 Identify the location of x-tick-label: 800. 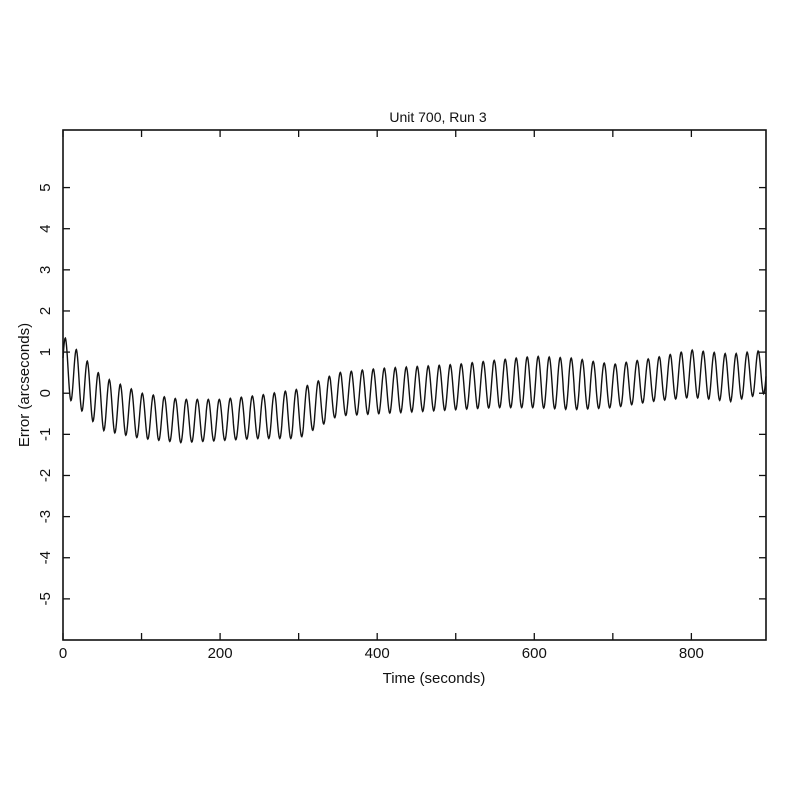
(691, 653).